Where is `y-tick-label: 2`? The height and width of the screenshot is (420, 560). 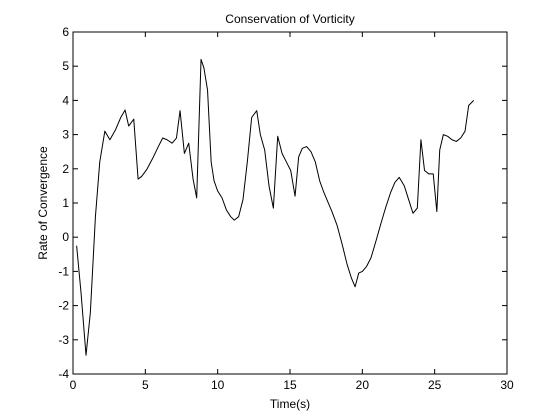 y-tick-label: 2 is located at coordinates (65, 169).